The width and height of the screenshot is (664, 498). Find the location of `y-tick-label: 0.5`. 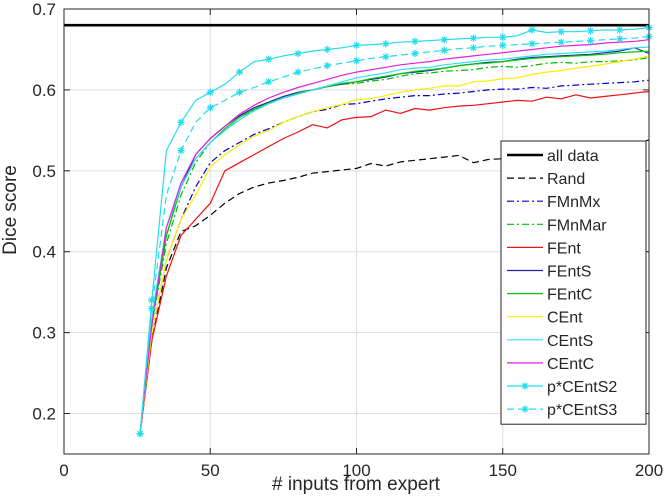

y-tick-label: 0.5 is located at coordinates (44, 171).